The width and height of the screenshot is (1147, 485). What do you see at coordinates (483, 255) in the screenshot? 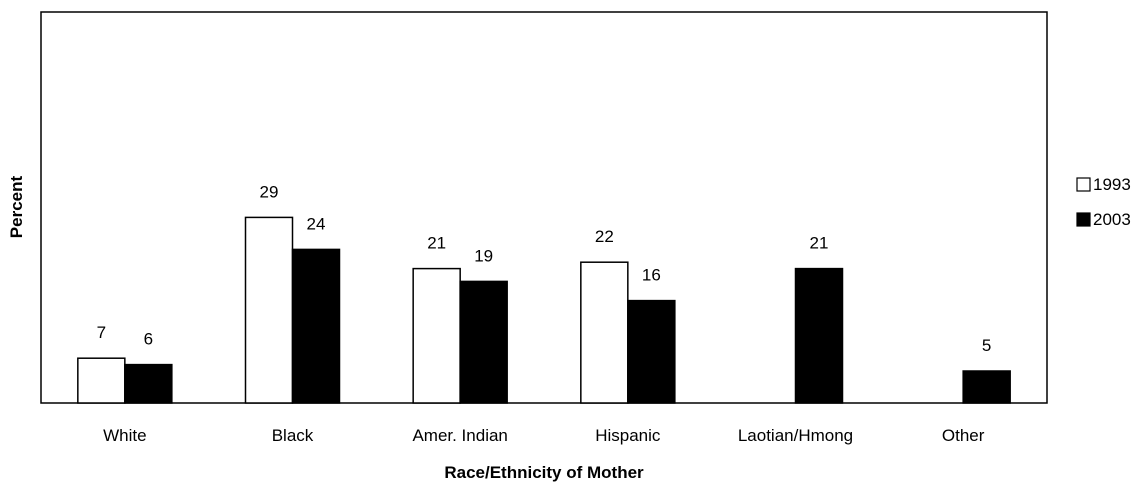
I see `data-label: 19` at bounding box center [483, 255].